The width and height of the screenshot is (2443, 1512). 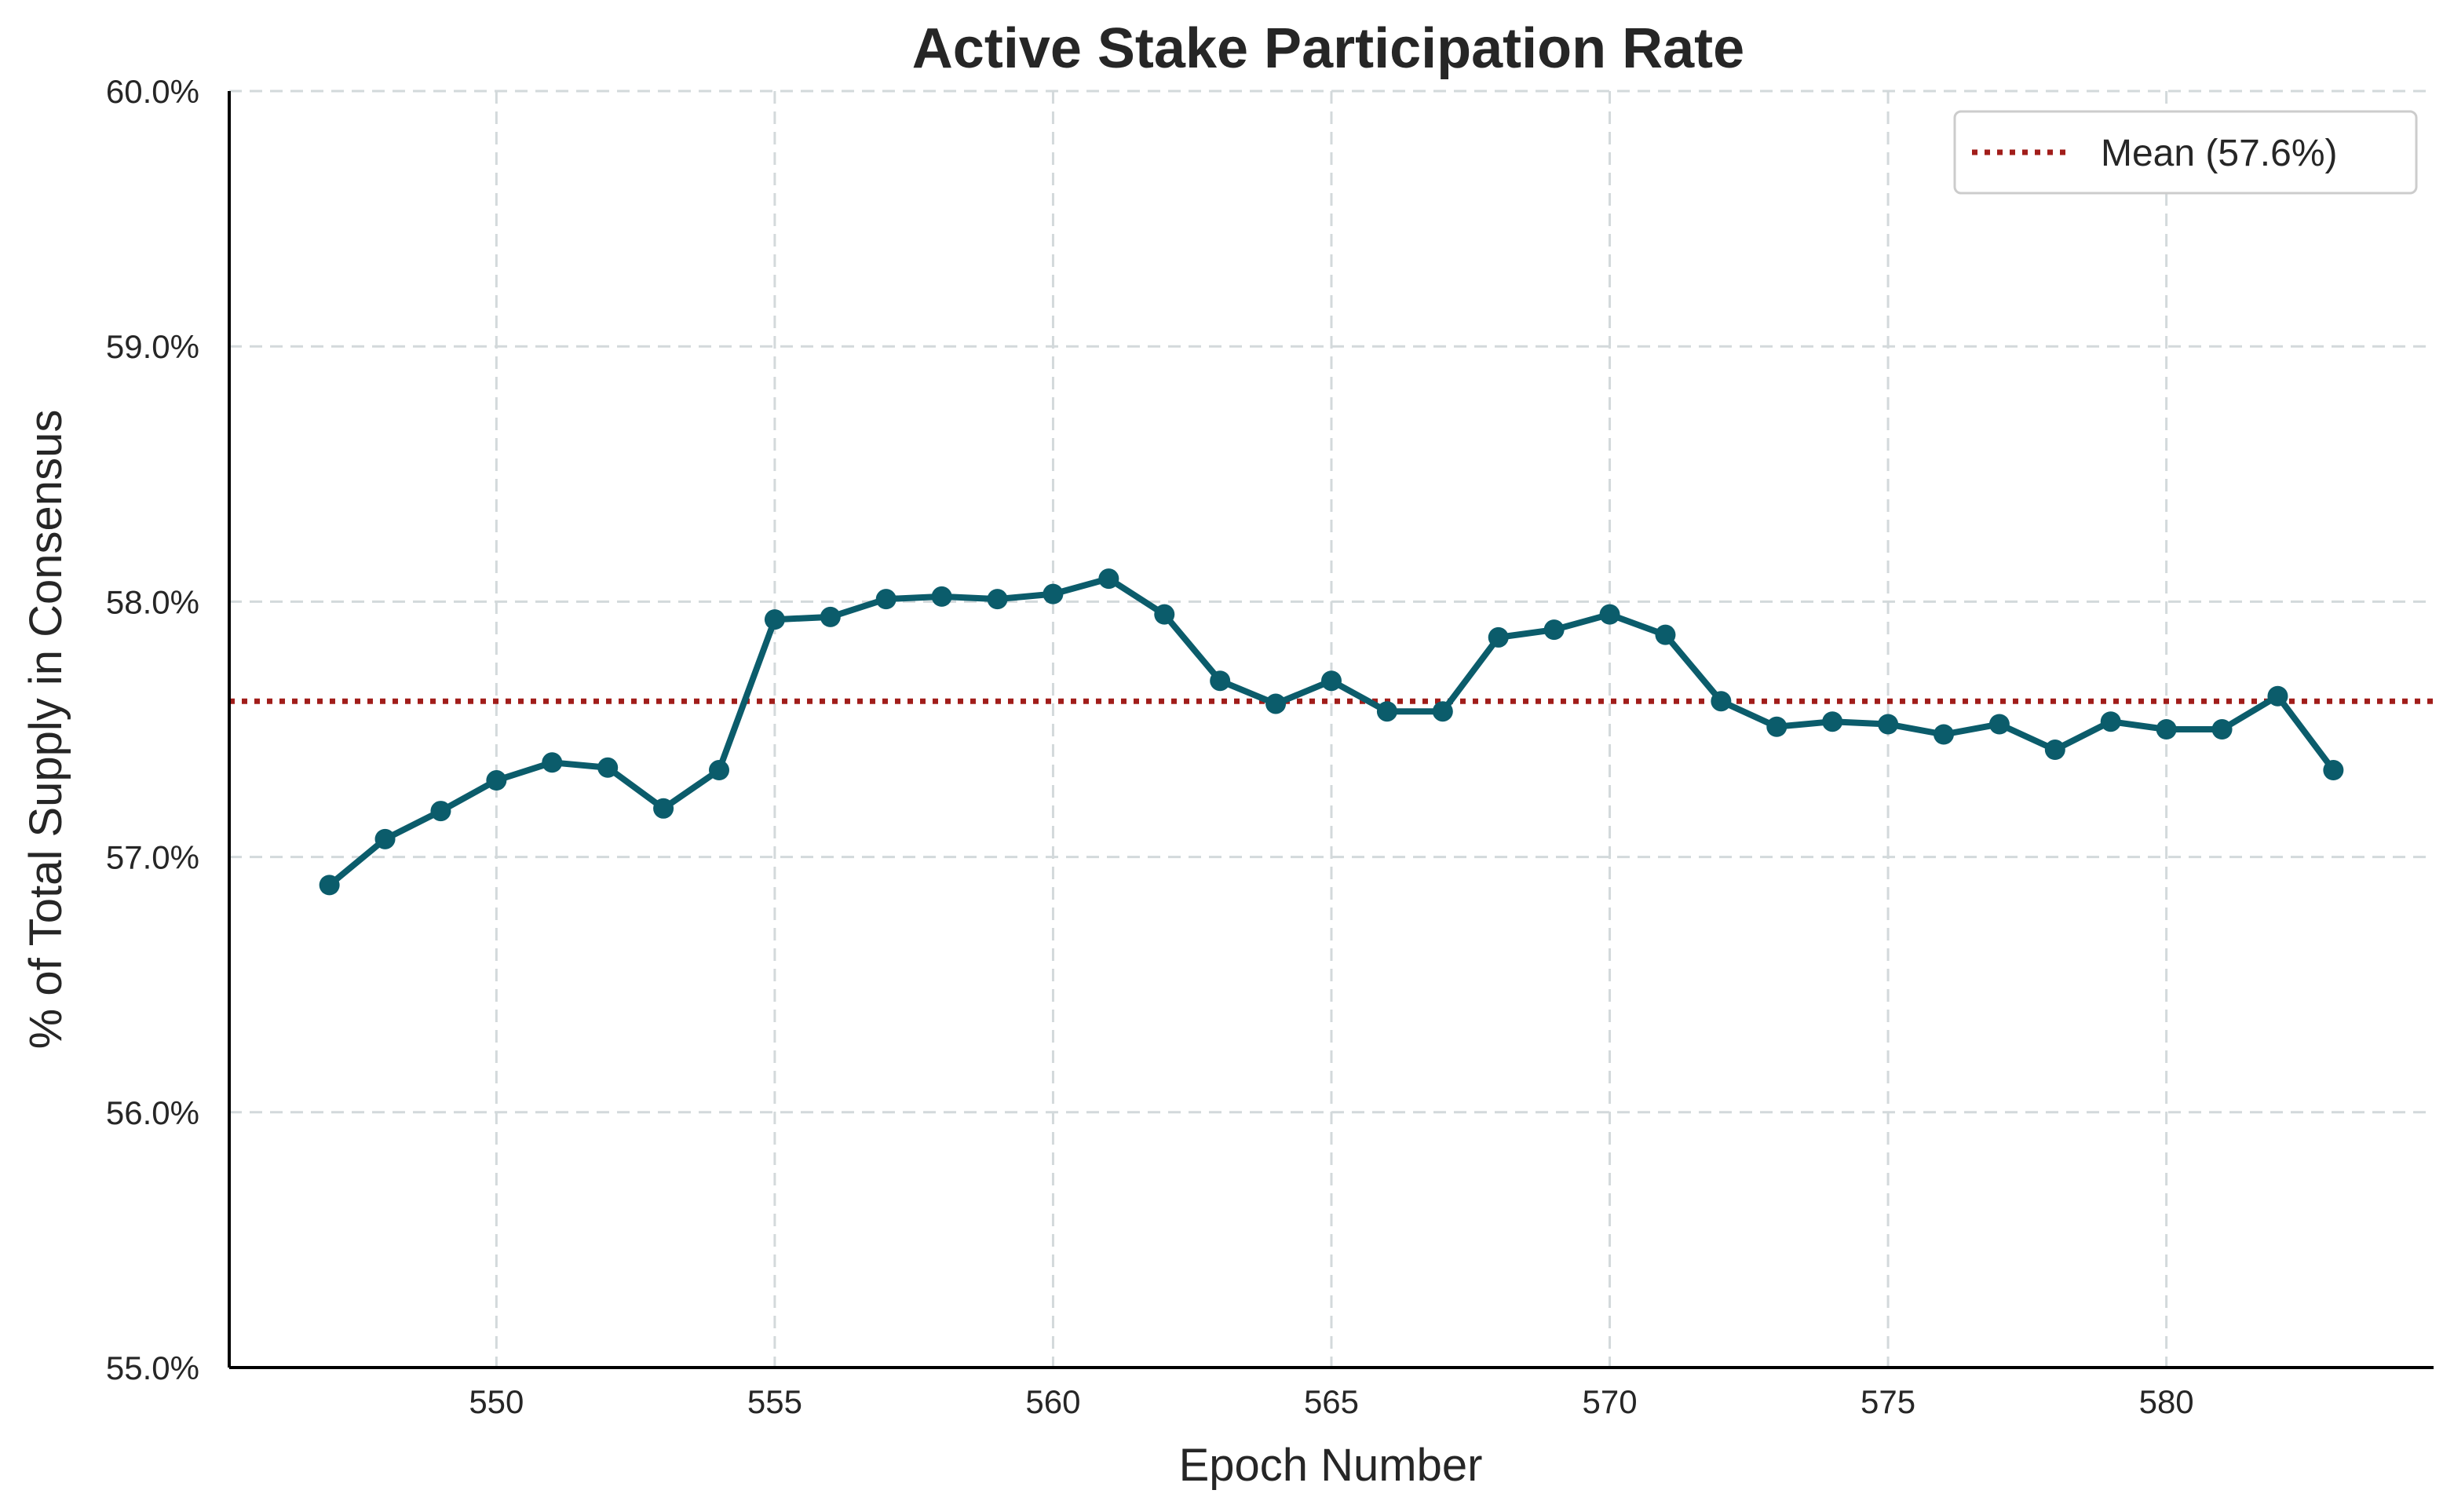 I want to click on y-axis-label: % of Total Supply in Consensus, so click(x=45, y=730).